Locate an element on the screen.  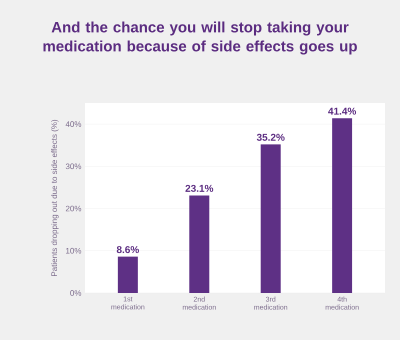
data-label: 8.6% is located at coordinates (127, 250).